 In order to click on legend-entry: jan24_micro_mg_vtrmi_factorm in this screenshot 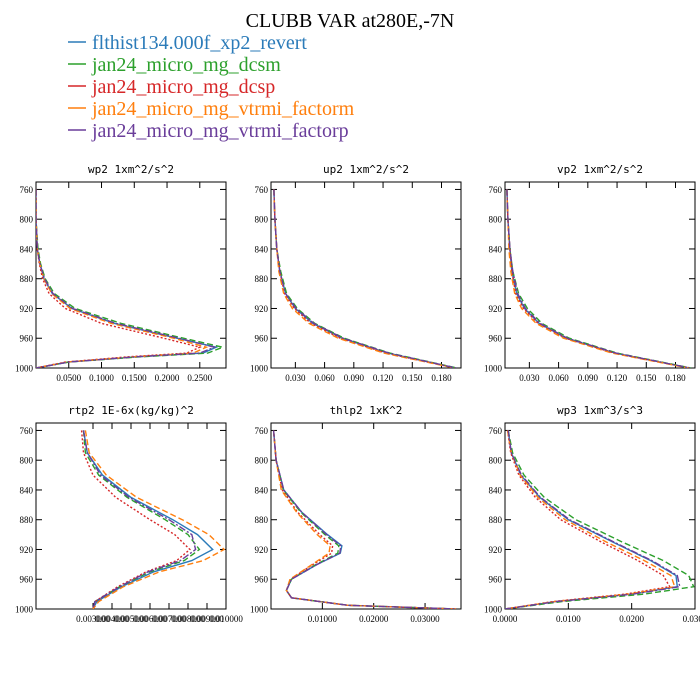, I will do `click(211, 109)`.